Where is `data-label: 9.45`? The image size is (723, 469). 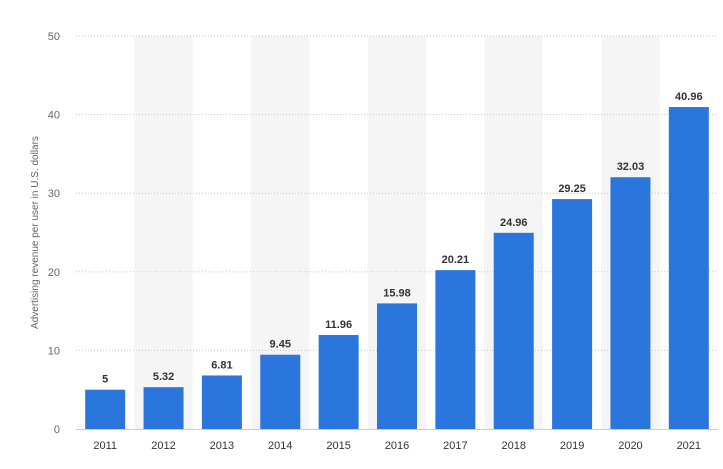 data-label: 9.45 is located at coordinates (280, 345).